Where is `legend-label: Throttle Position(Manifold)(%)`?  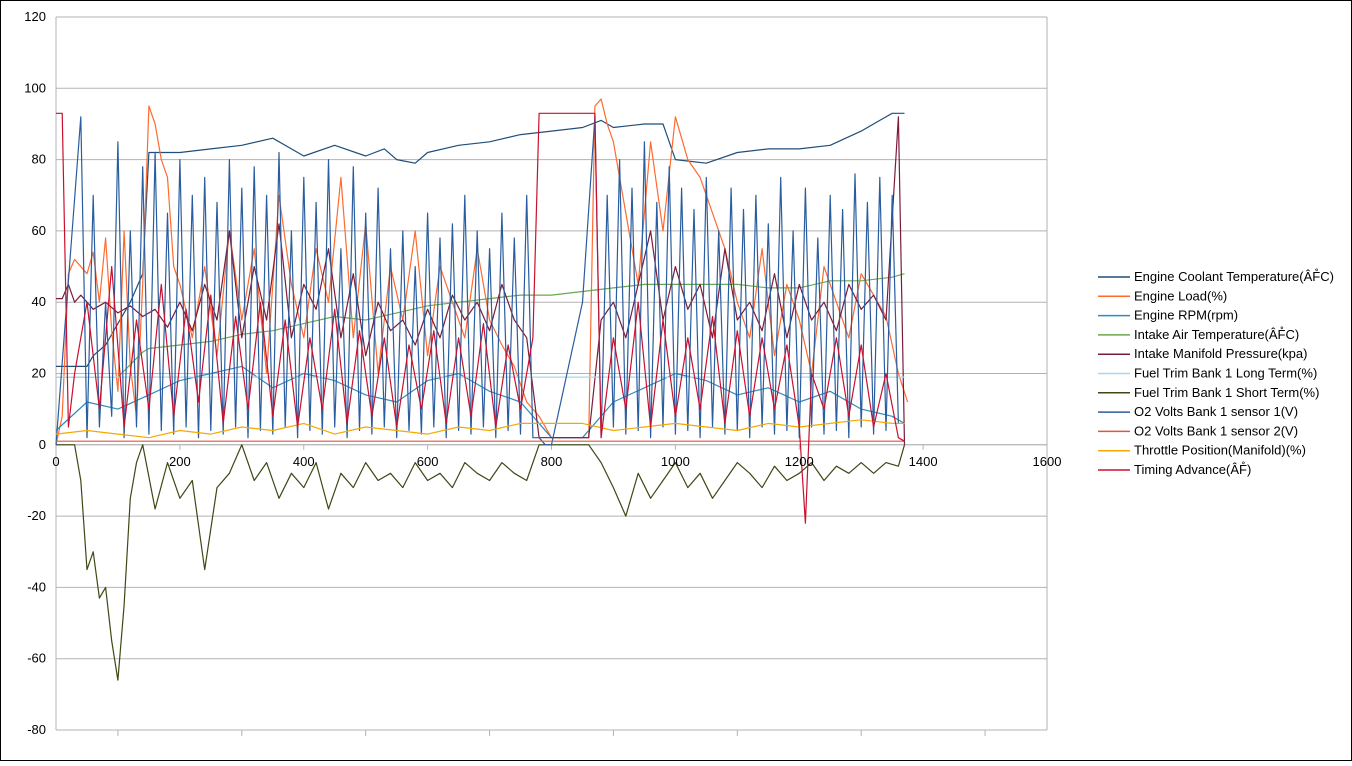
legend-label: Throttle Position(Manifold)(%) is located at coordinates (1220, 450).